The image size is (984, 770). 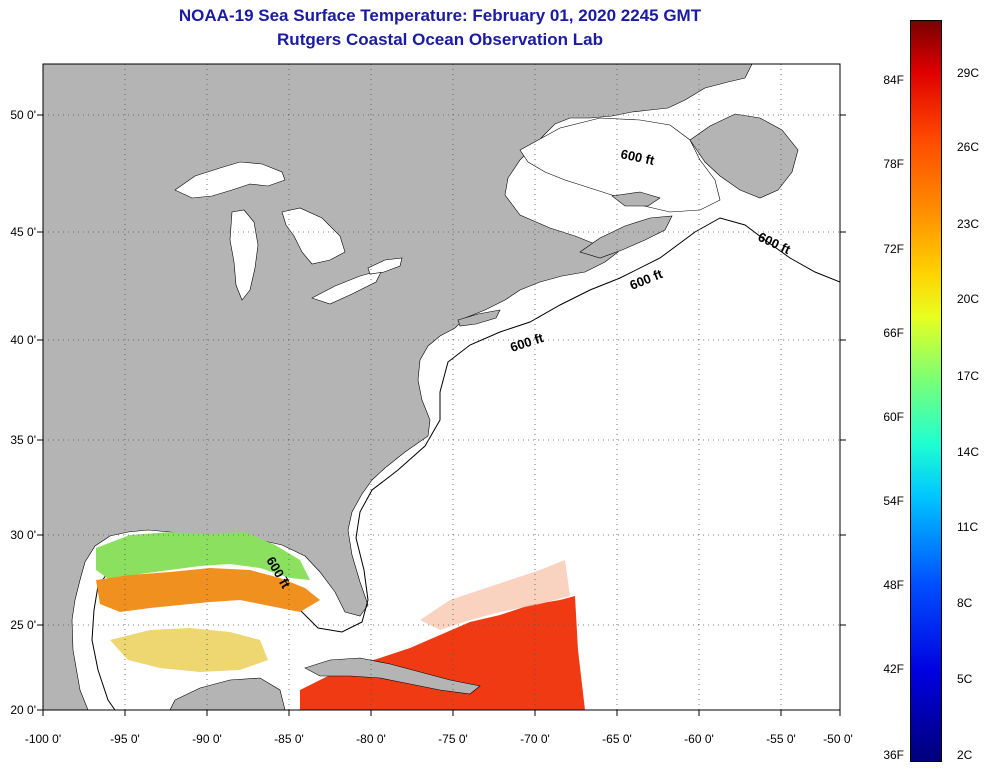 I want to click on lon-label: -65 0', so click(x=617, y=739).